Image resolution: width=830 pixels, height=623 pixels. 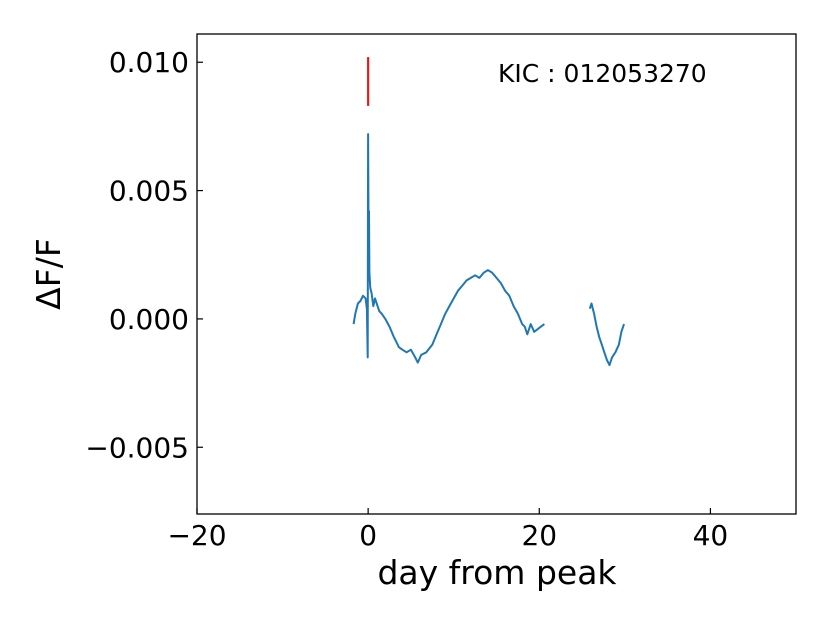 What do you see at coordinates (48, 274) in the screenshot?
I see `y-axis-label: ΔF/F` at bounding box center [48, 274].